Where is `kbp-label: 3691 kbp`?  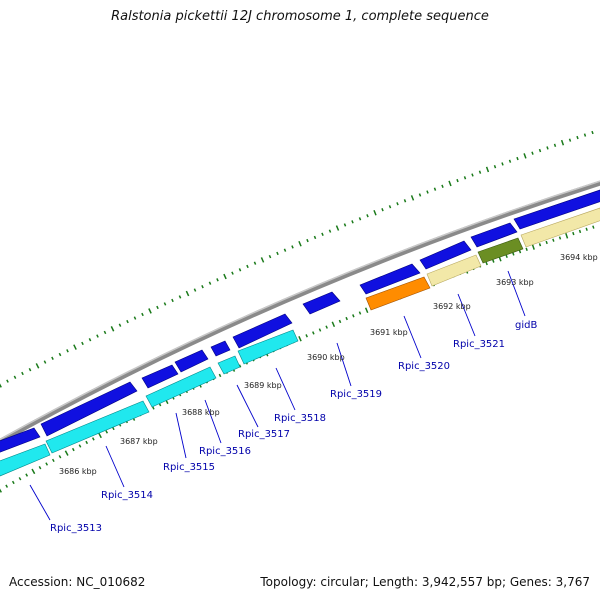 kbp-label: 3691 kbp is located at coordinates (389, 332).